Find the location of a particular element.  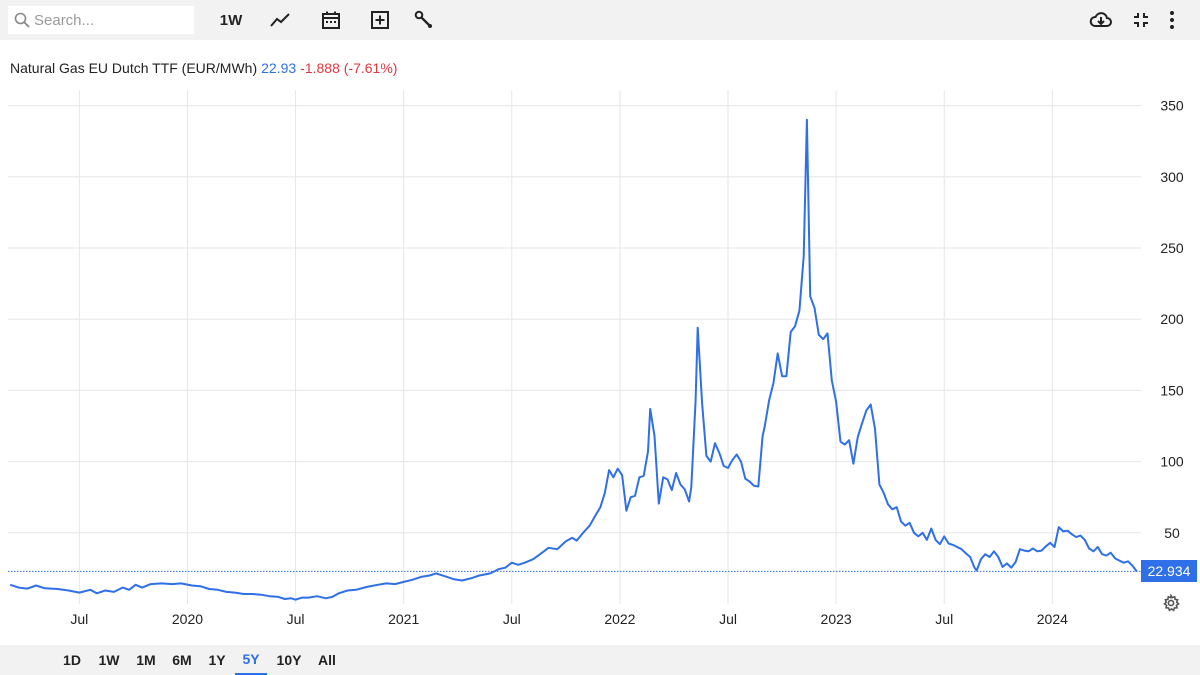

y-tick-label: 150 is located at coordinates (1172, 390).